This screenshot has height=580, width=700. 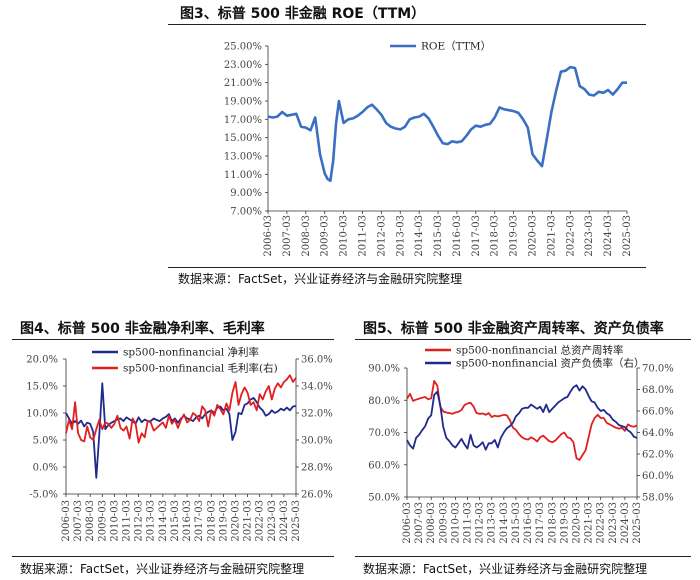 I want to click on fig3-x-tick-label: 2014-03, so click(x=419, y=236).